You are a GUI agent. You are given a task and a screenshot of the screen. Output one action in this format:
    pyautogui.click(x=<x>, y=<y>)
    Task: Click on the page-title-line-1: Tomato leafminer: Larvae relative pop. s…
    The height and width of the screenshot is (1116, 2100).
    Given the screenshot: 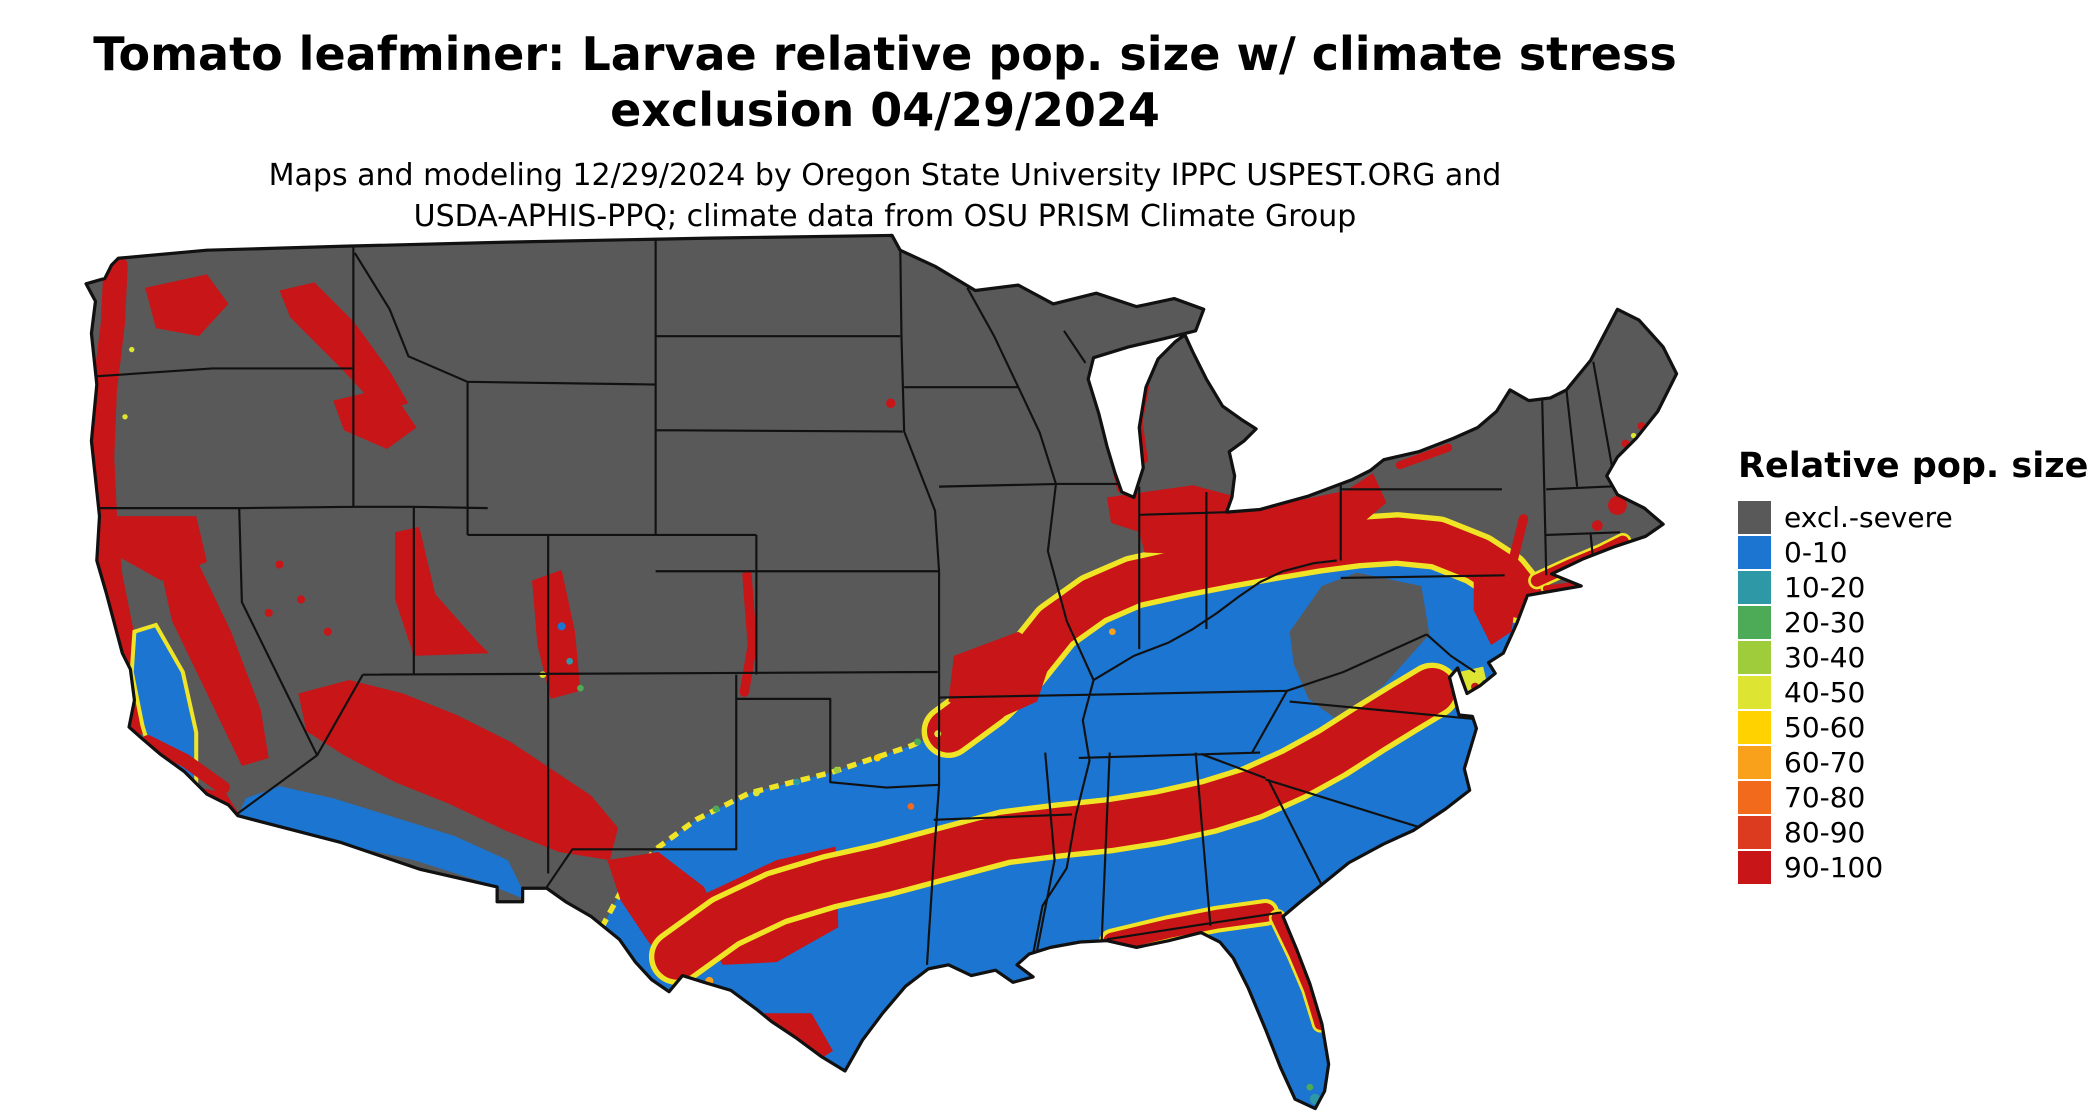 What is the action you would take?
    pyautogui.click(x=885, y=54)
    